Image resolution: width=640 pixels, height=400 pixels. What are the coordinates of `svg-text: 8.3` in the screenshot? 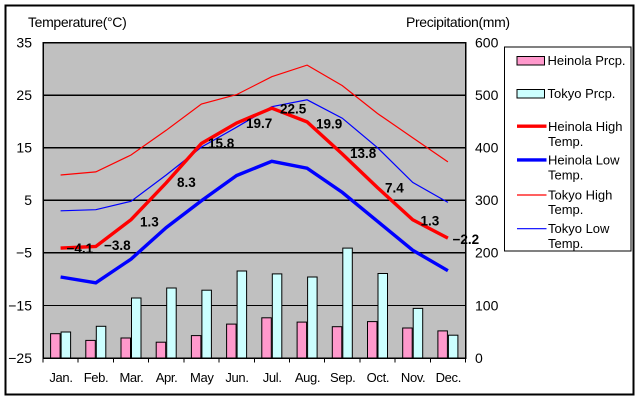 It's located at (186, 182).